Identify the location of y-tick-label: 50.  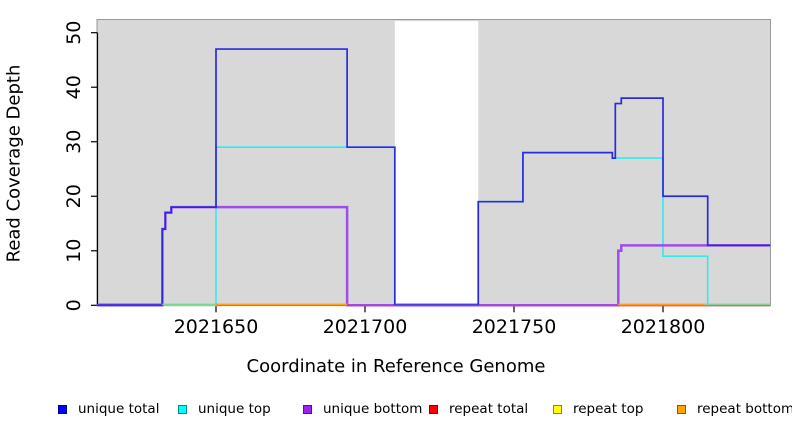
(74, 33).